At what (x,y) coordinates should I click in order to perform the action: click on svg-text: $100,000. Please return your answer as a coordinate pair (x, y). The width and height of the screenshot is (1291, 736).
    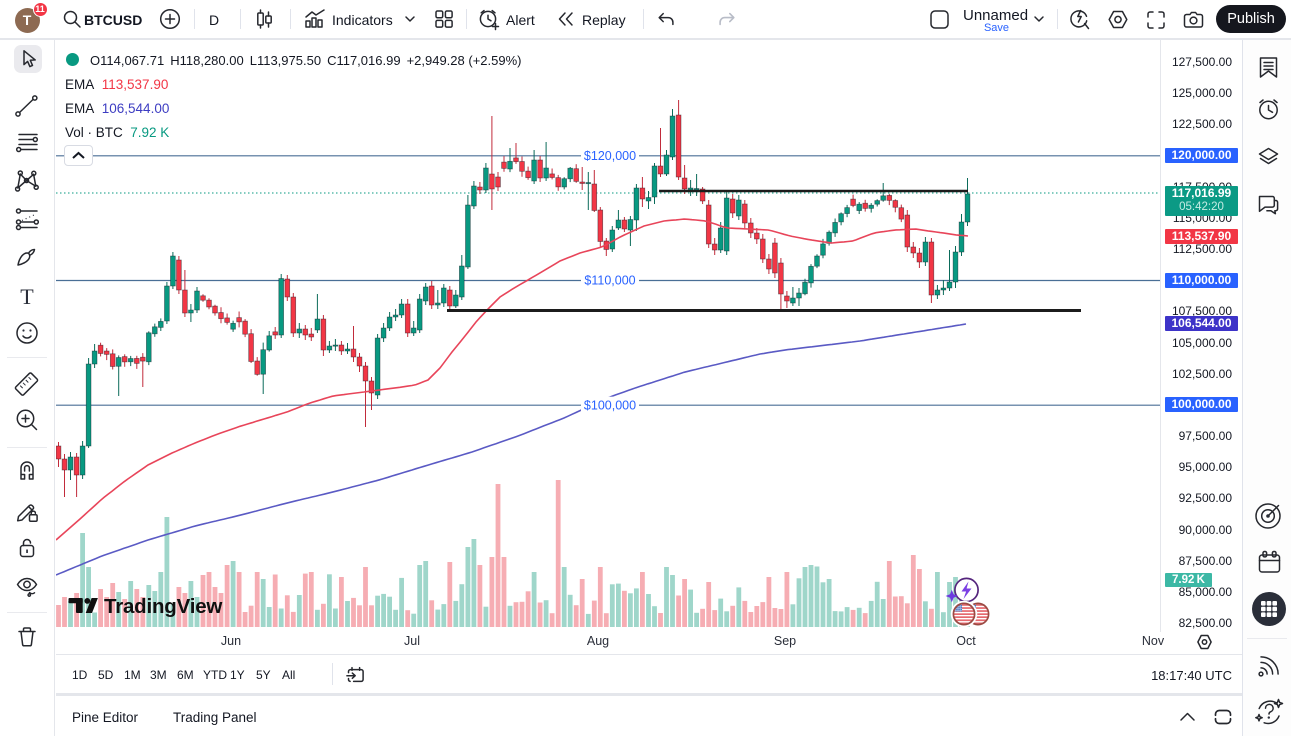
    Looking at the image, I should click on (610, 405).